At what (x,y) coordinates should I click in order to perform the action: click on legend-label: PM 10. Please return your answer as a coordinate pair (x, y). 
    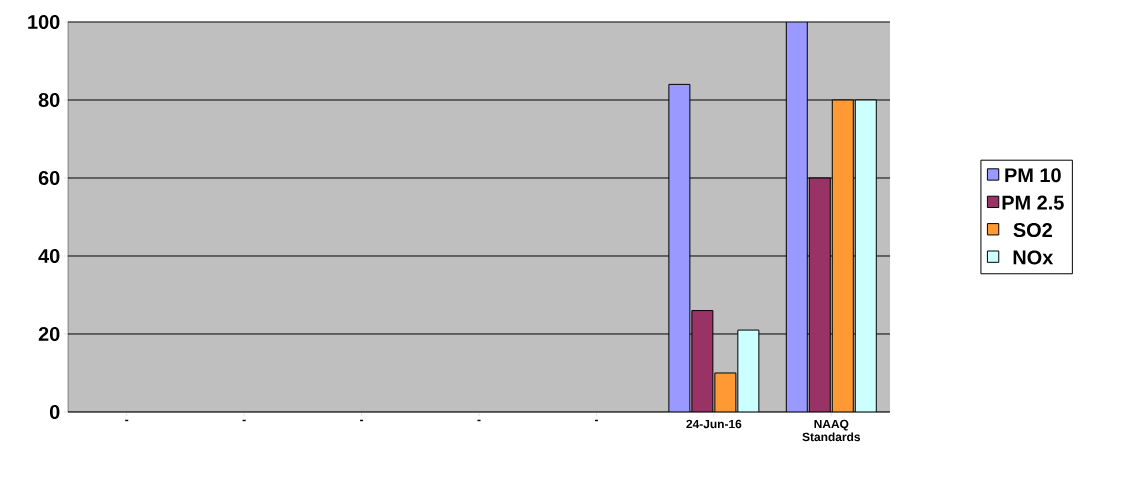
    Looking at the image, I should click on (1033, 175).